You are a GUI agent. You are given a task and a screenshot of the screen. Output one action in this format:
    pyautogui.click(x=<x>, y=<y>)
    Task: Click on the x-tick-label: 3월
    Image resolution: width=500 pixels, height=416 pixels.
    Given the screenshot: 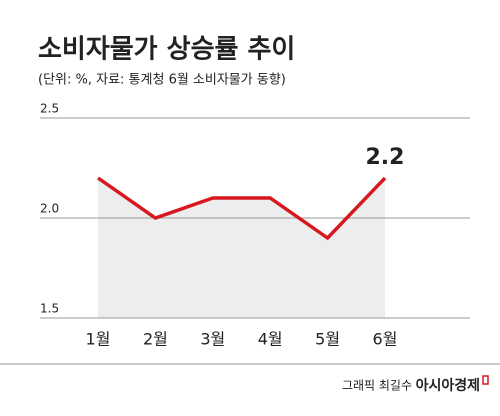 What is the action you would take?
    pyautogui.click(x=212, y=339)
    